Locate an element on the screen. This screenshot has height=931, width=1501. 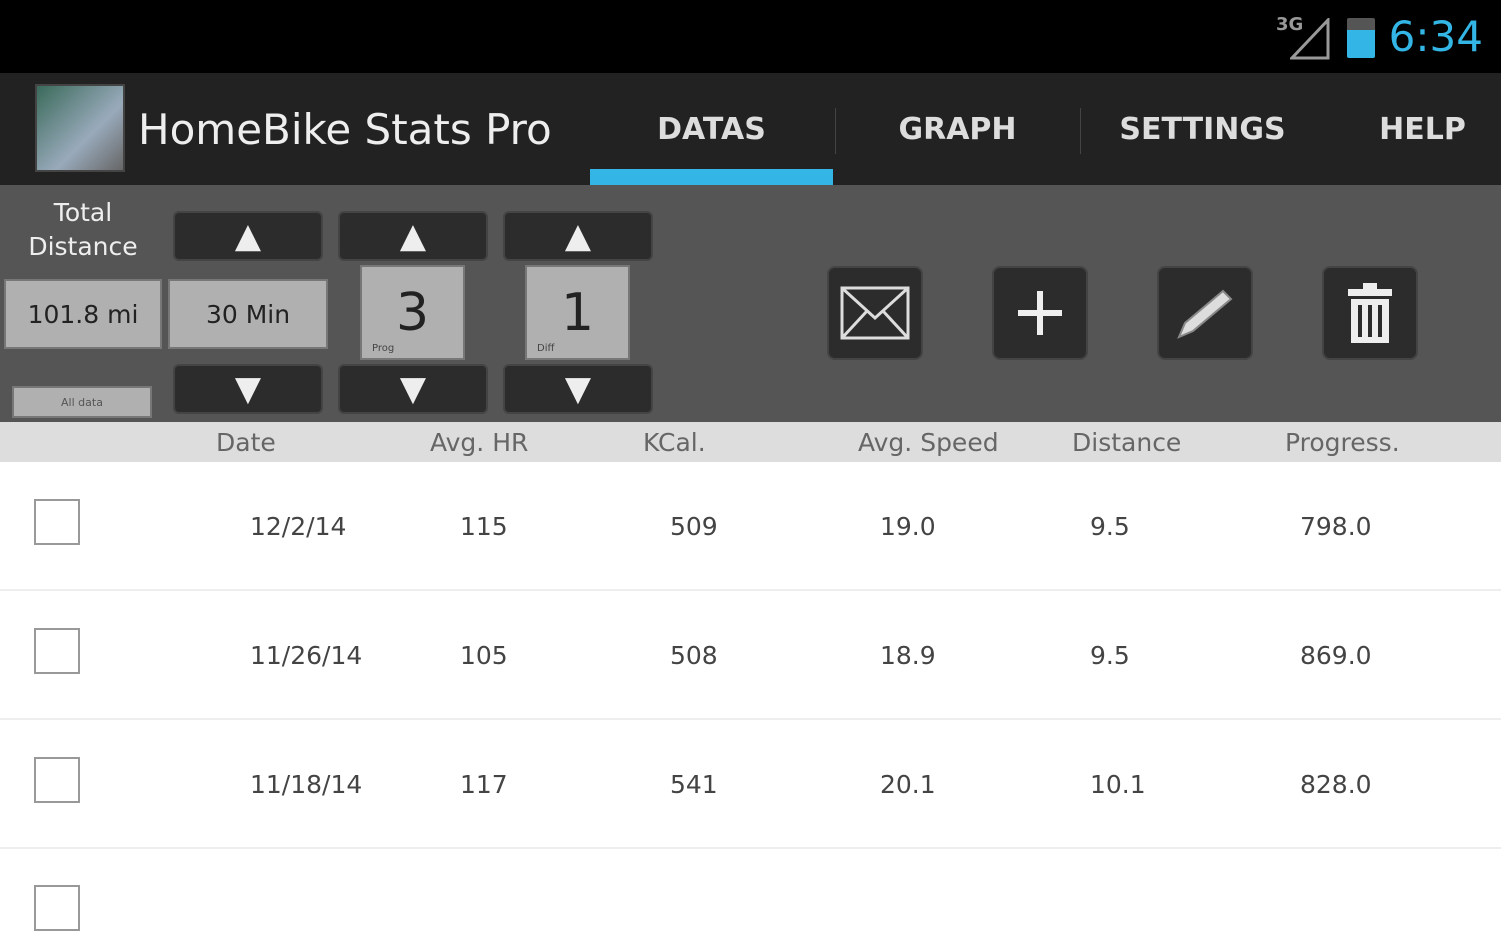
label-line: Total is located at coordinates (83, 212).